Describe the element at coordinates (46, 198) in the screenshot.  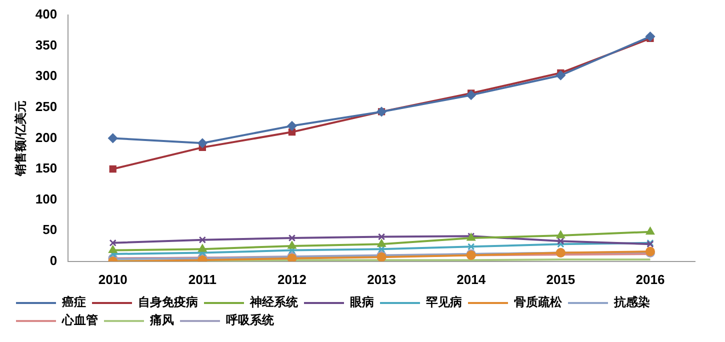
I see `y-tick-label: 100` at that location.